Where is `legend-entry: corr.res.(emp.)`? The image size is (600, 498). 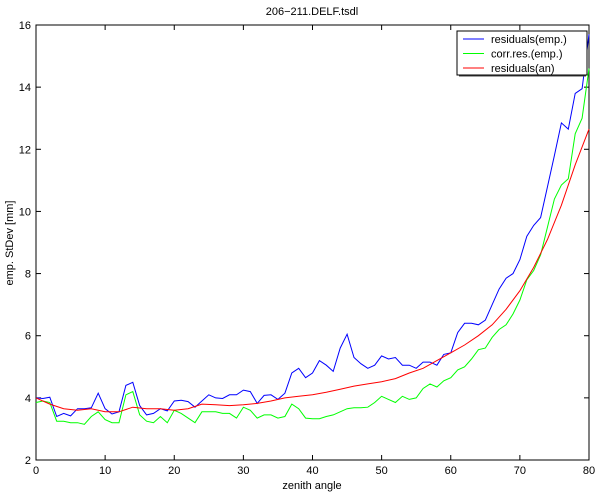 legend-entry: corr.res.(emp.) is located at coordinates (527, 55).